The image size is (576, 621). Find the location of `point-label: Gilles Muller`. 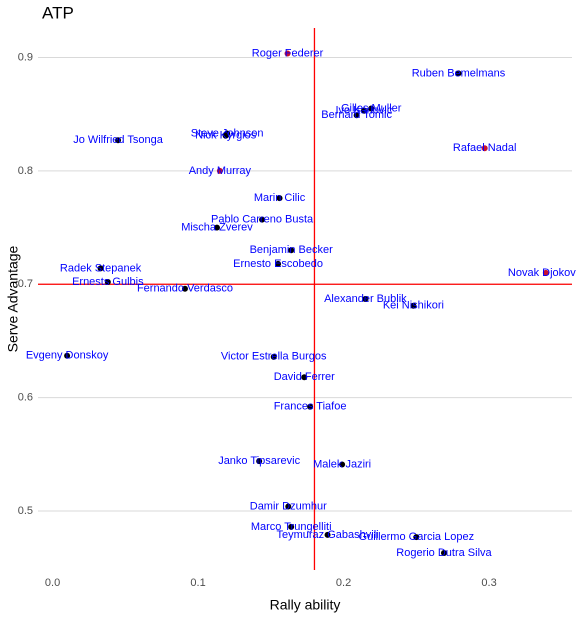

point-label: Gilles Muller is located at coordinates (371, 108).